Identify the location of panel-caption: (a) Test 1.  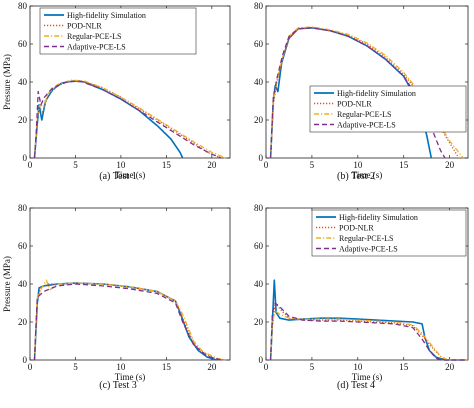
(117, 176).